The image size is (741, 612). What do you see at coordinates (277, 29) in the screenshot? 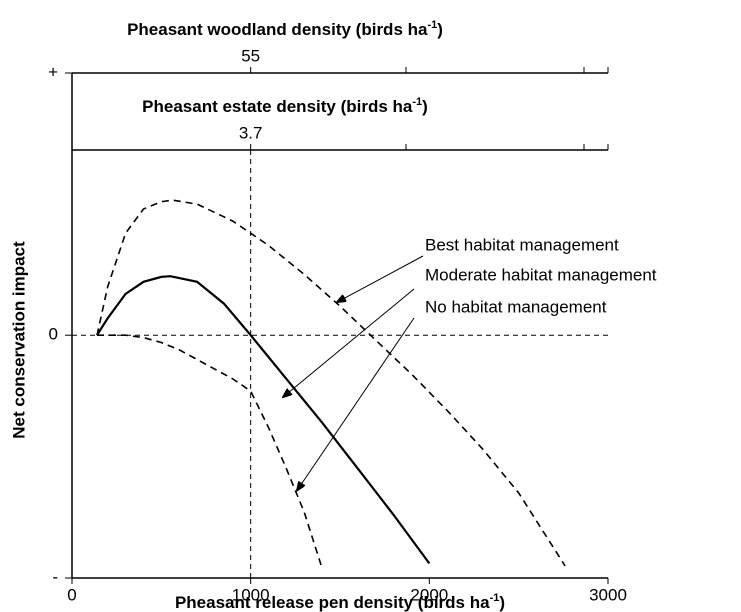
I see `top-axis-title-text: Pheasant woodland density (birds ha` at bounding box center [277, 29].